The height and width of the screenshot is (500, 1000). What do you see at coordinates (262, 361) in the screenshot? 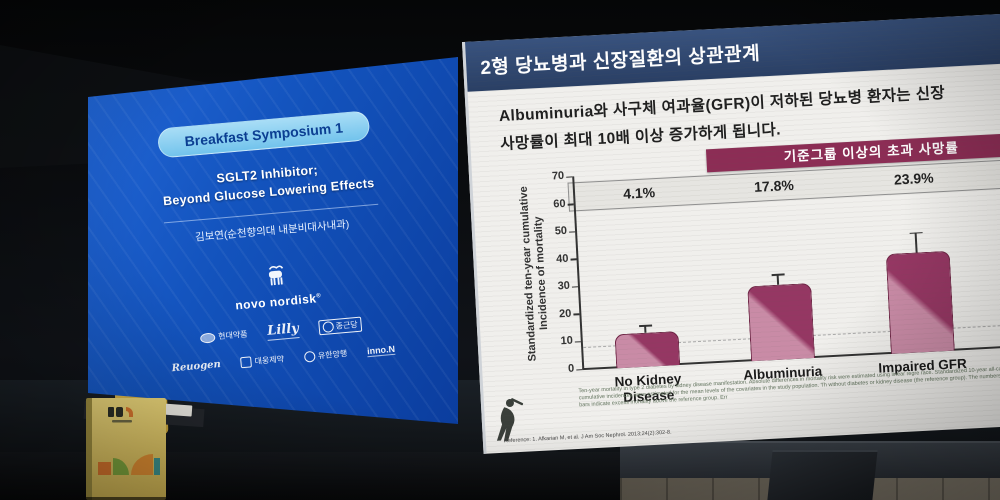
I see `sponsor-daewoong: 대웅제약` at bounding box center [262, 361].